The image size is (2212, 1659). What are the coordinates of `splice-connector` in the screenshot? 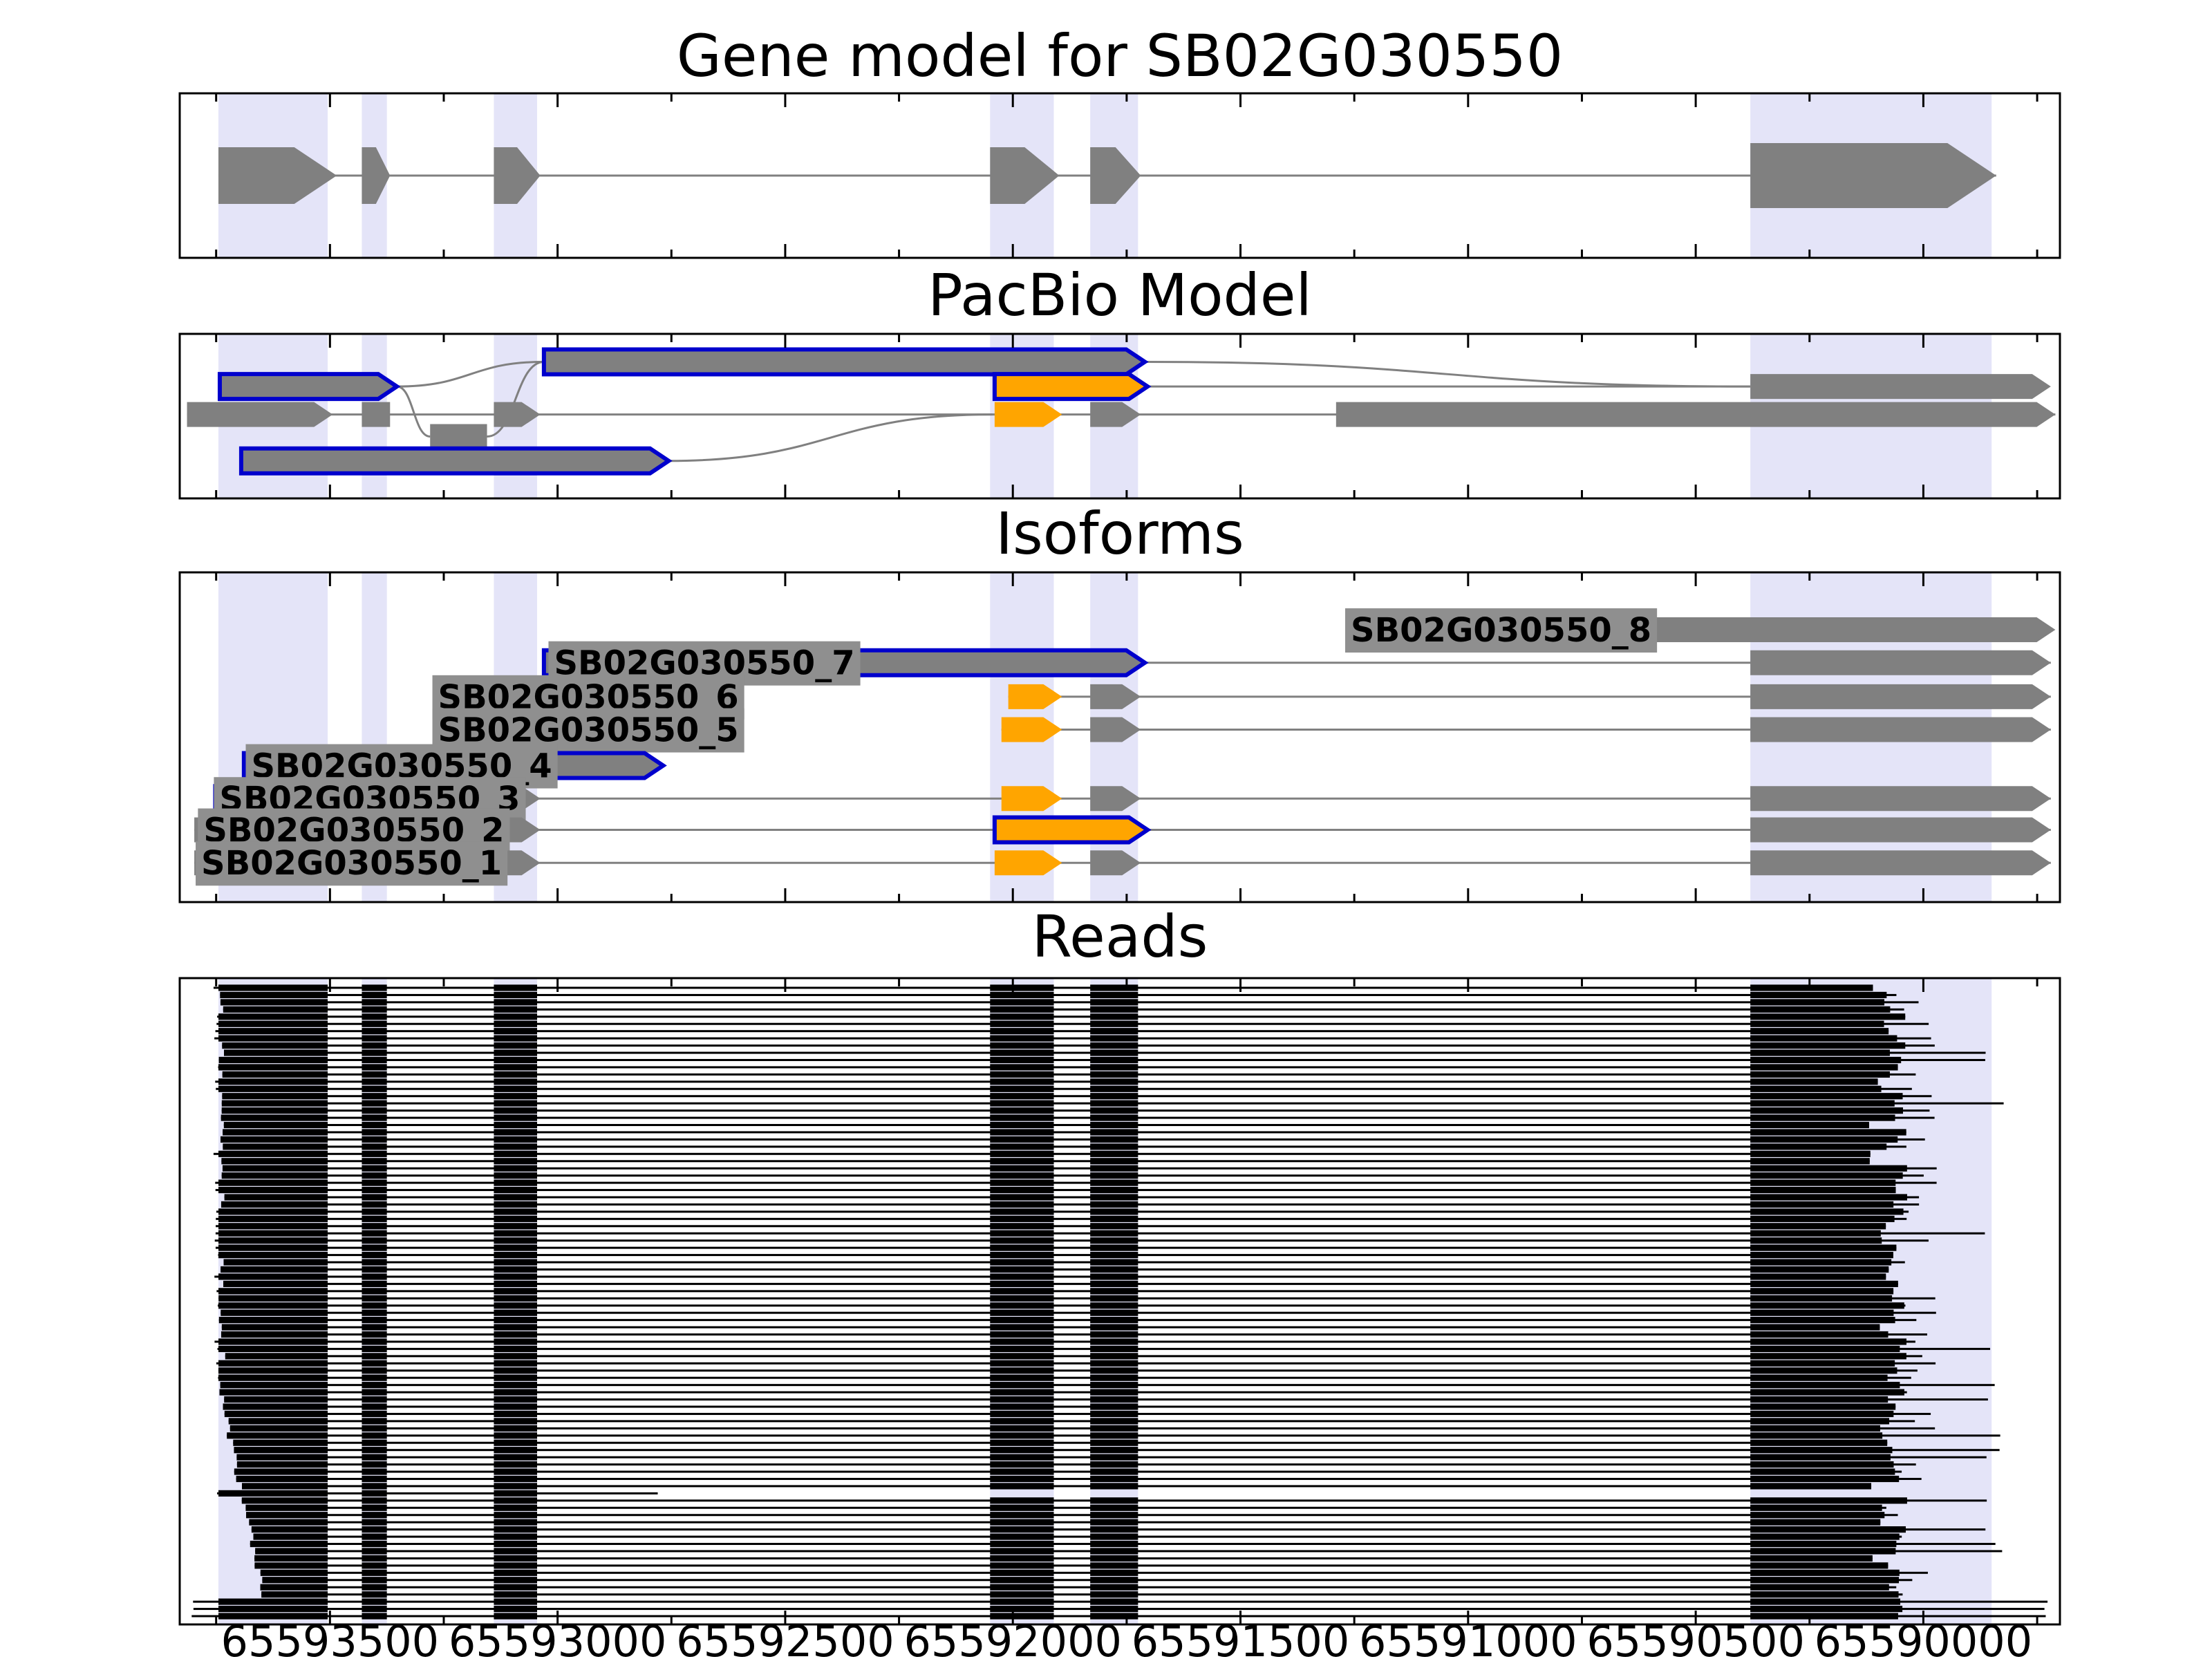 It's located at (413, 412).